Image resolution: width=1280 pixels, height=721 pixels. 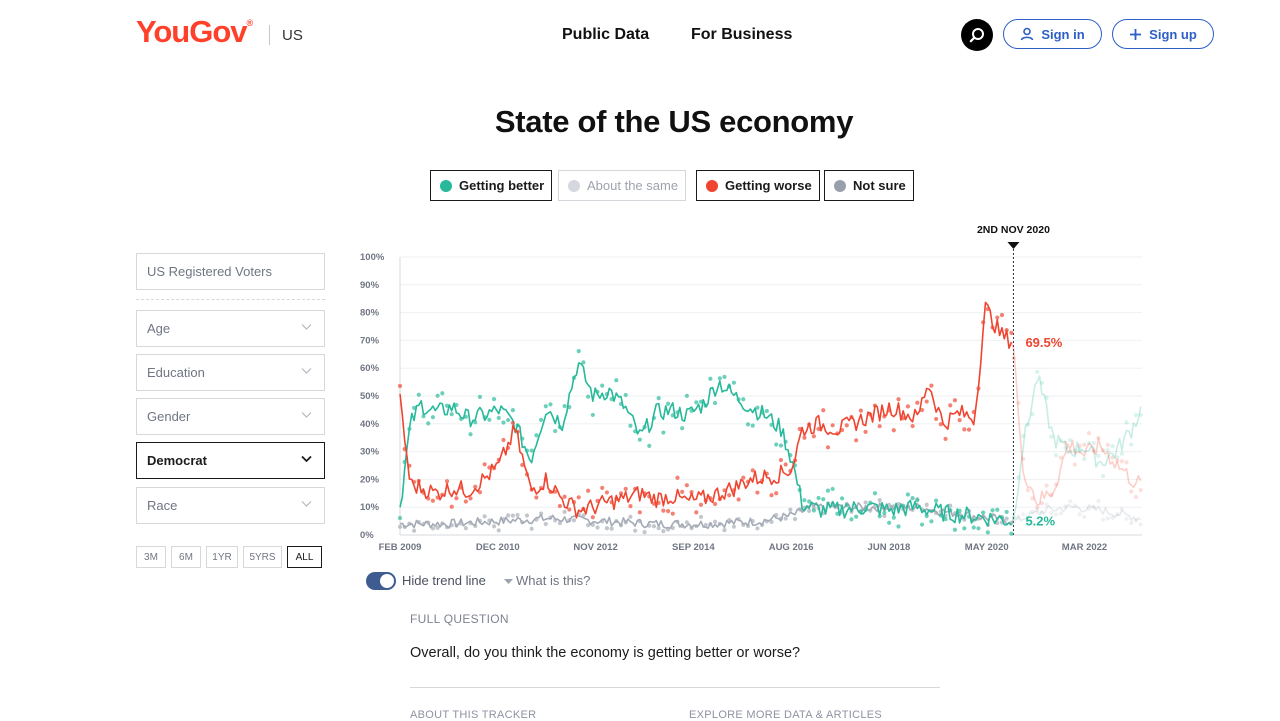 I want to click on filter-divider, so click(x=230, y=299).